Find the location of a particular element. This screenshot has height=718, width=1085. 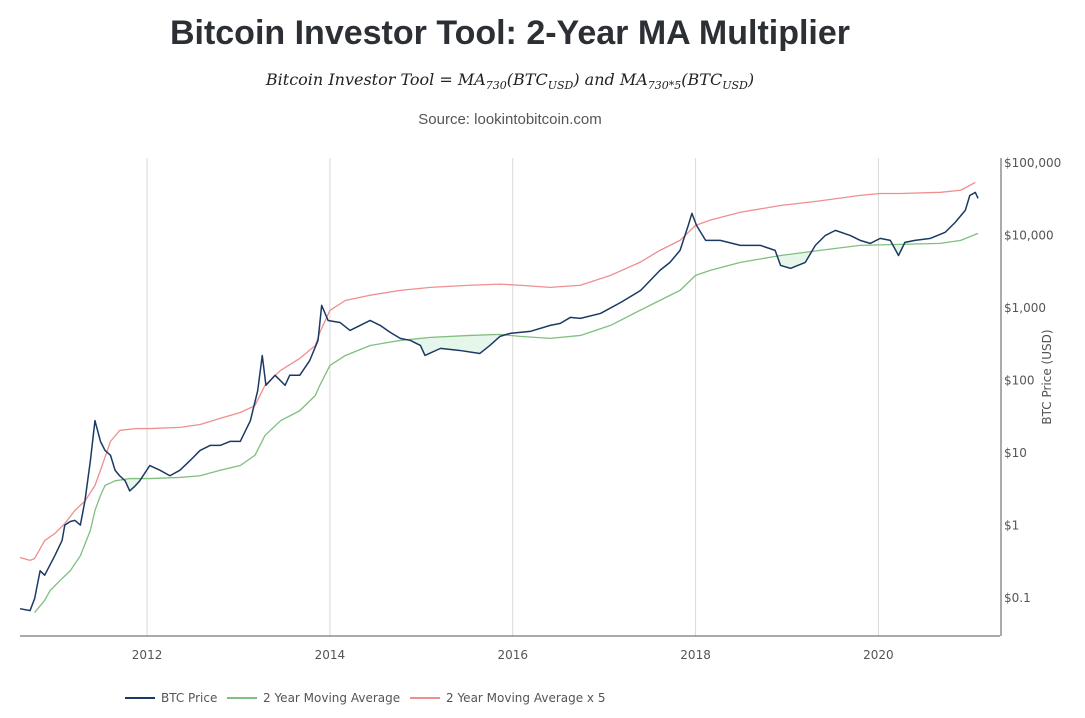

legend-item-2y-ma: 2 Year Moving Average is located at coordinates (313, 698).